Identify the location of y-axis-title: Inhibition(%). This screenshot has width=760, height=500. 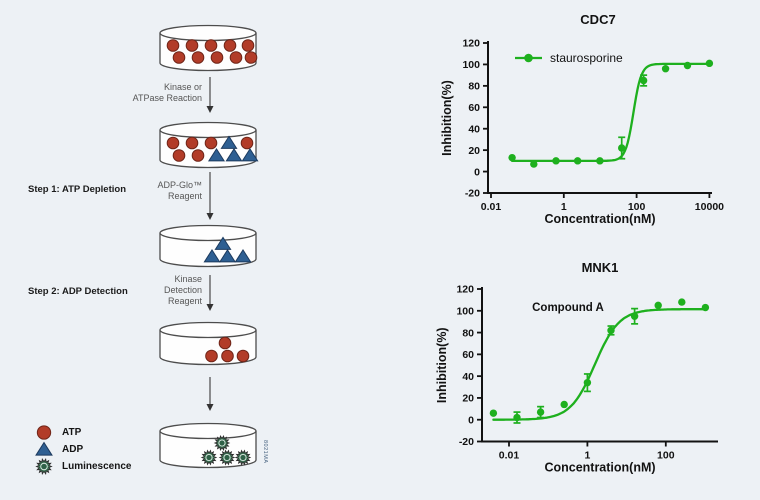
(442, 365).